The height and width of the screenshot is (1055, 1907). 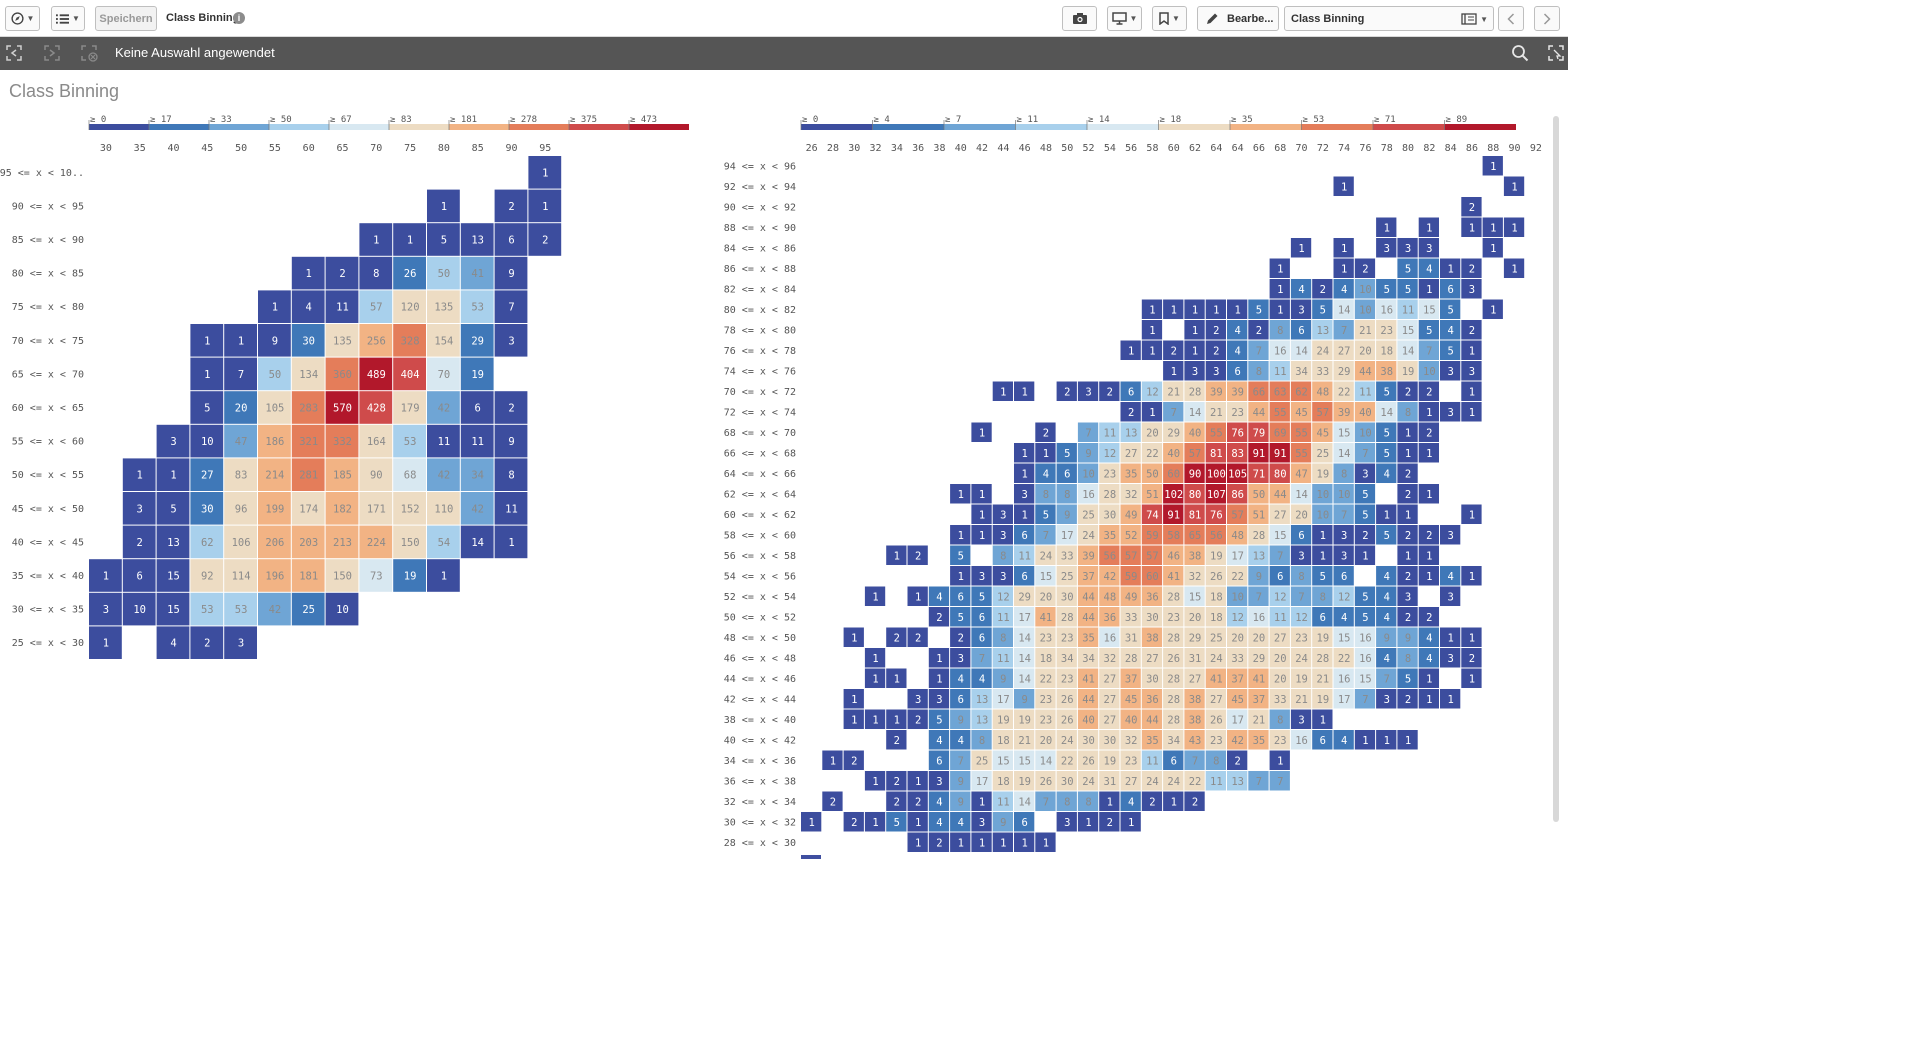 I want to click on navigation-menu-button: ▼, so click(x=22, y=18).